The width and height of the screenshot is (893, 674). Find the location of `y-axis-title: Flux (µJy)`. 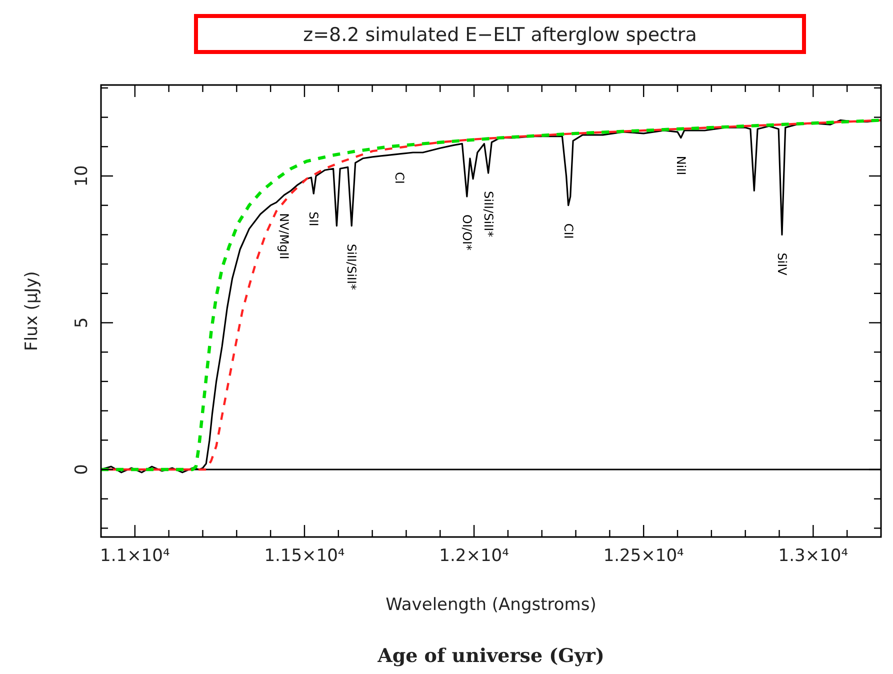

y-axis-title: Flux (µJy) is located at coordinates (32, 311).